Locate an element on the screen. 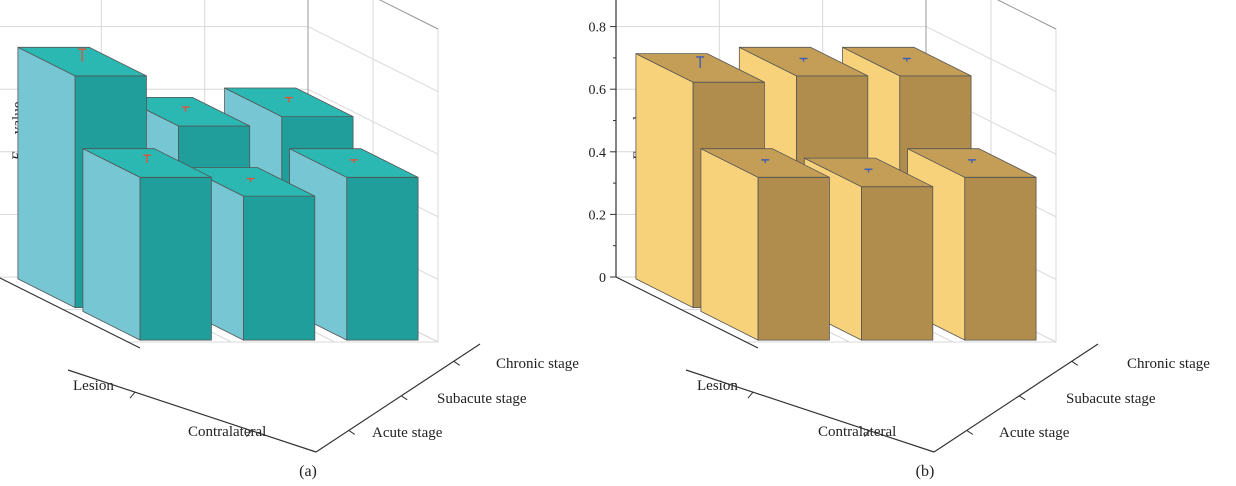  y-tick-label: 0.2 is located at coordinates (598, 215).